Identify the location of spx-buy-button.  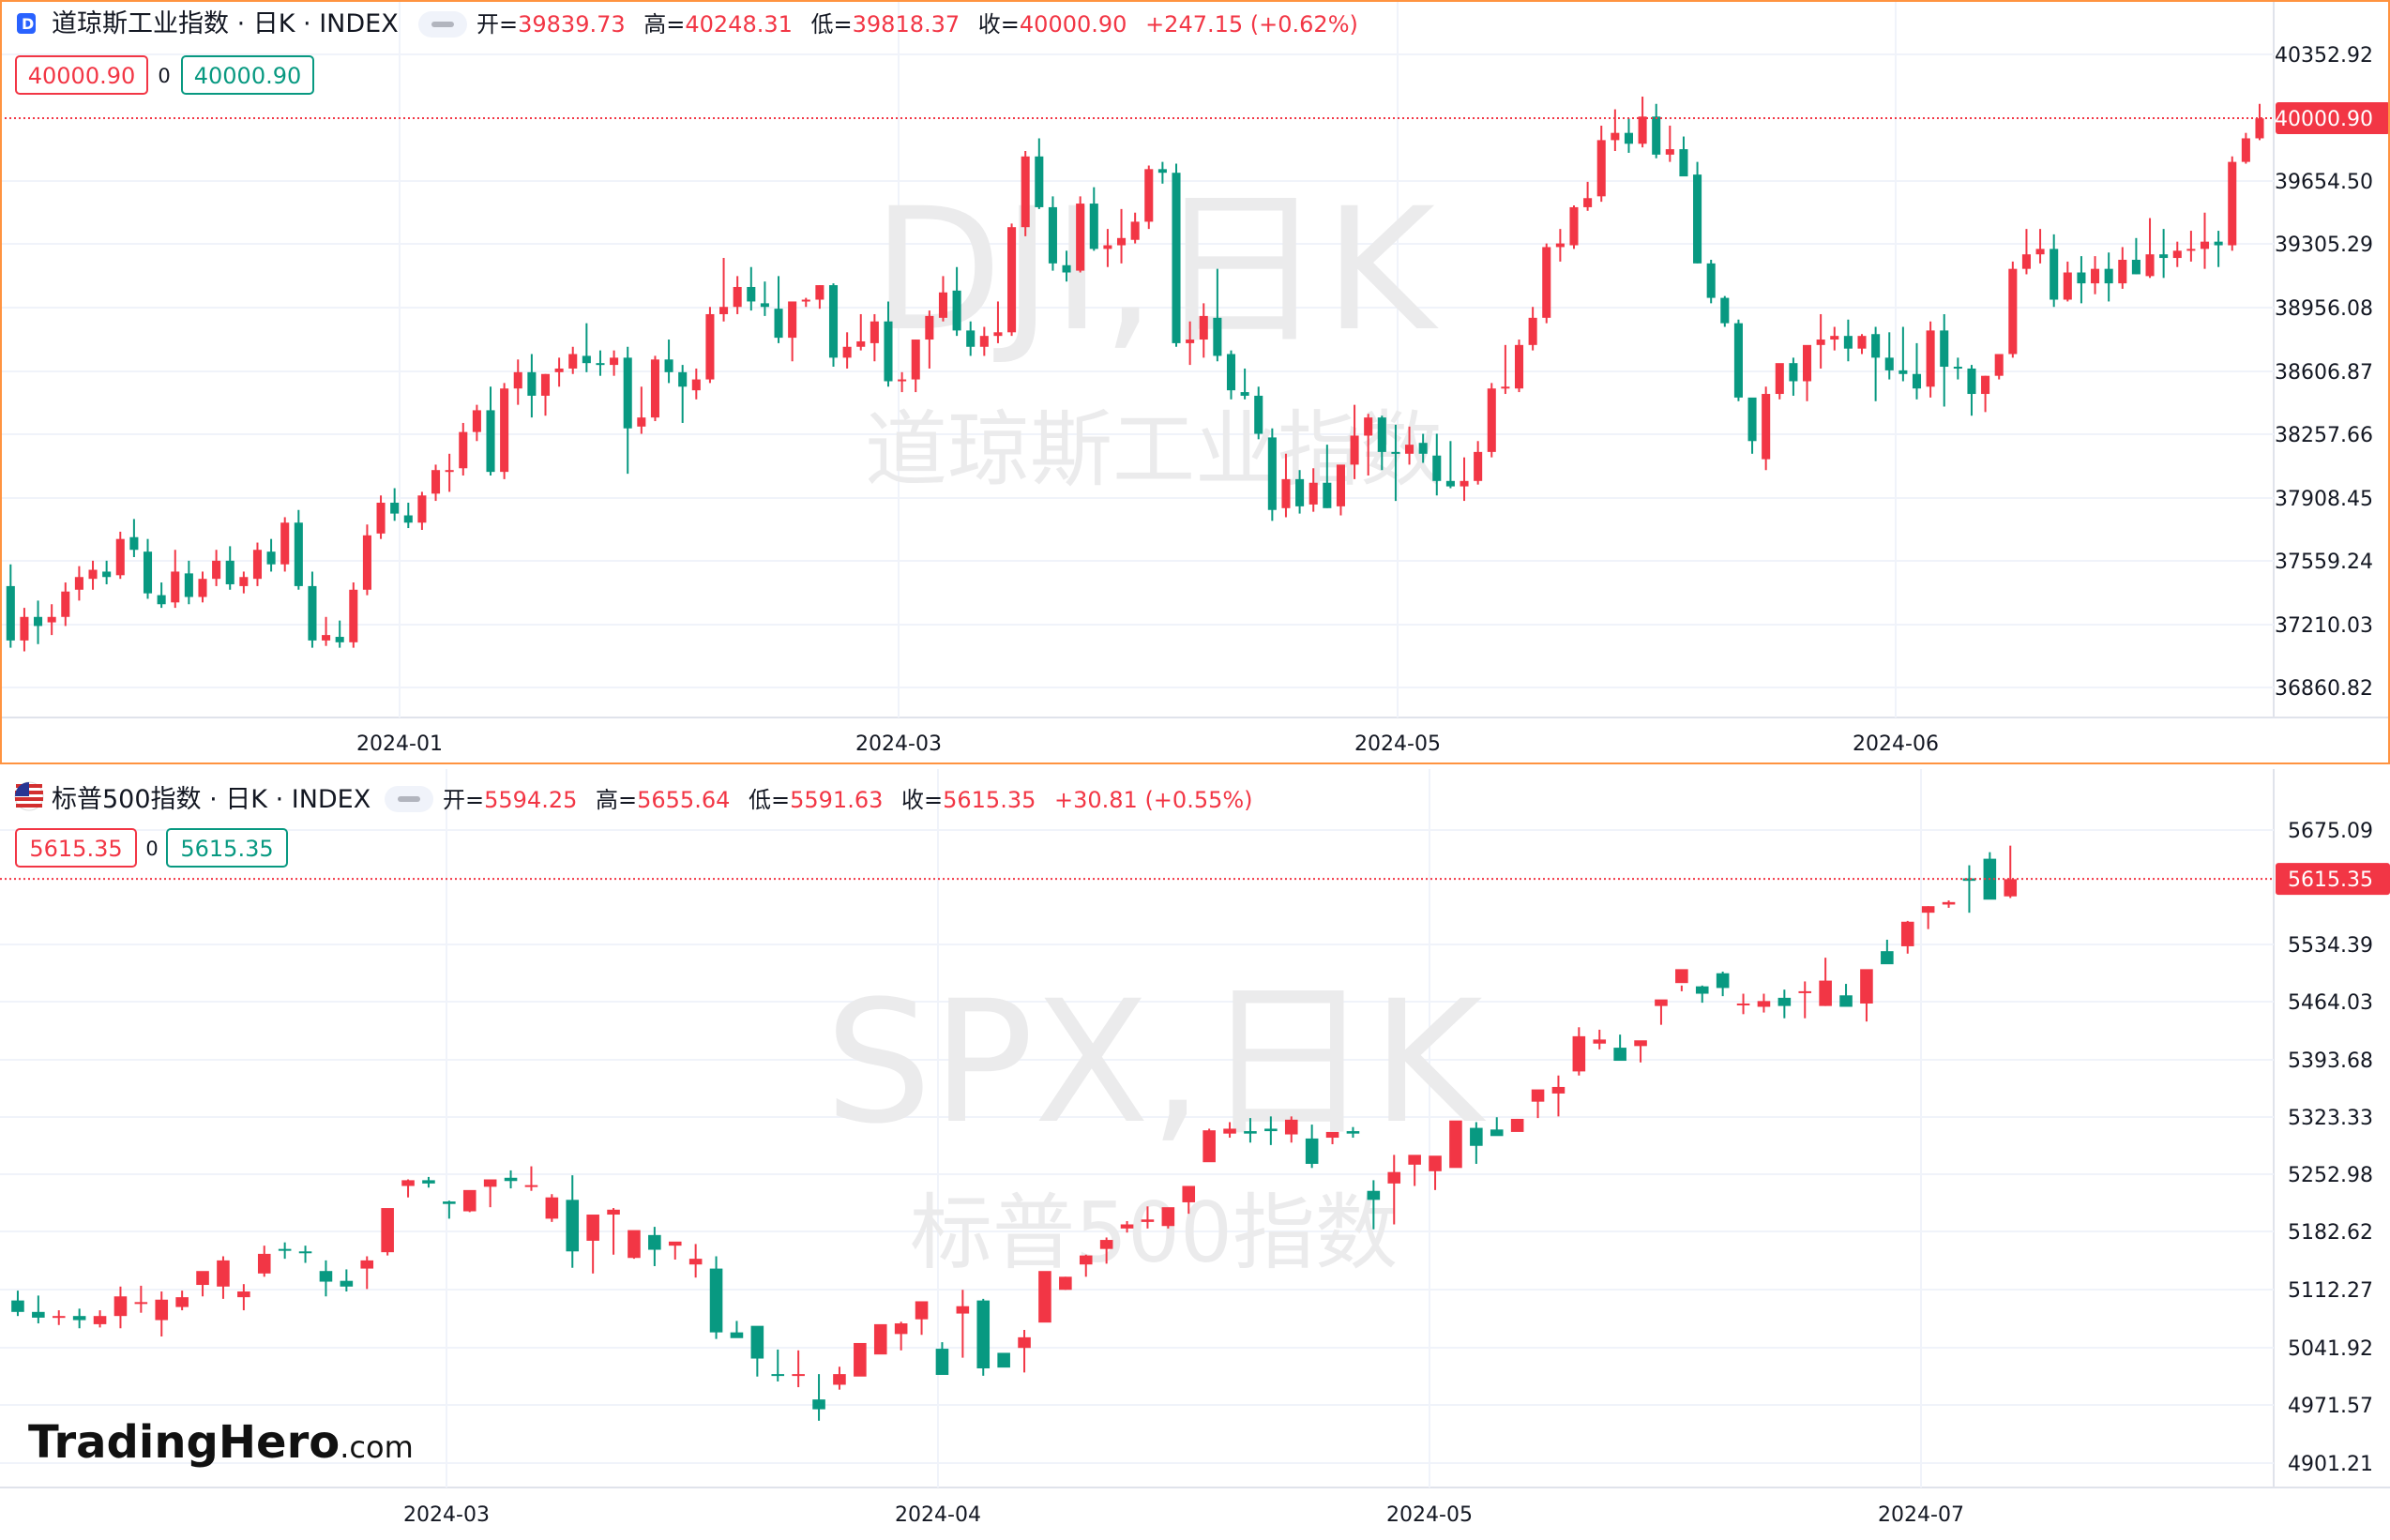
(227, 848).